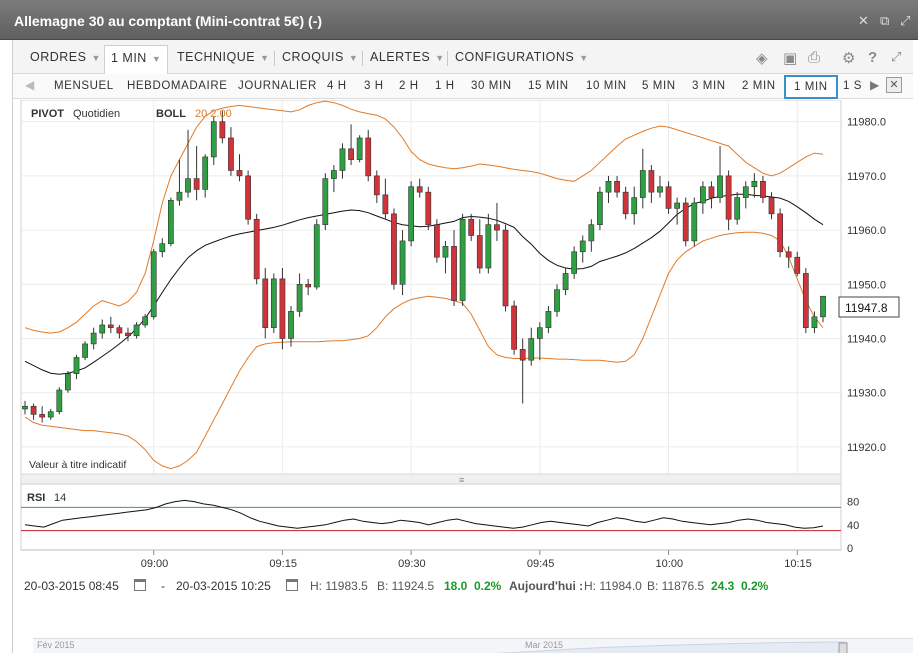 This screenshot has height=653, width=918. Describe the element at coordinates (274, 58) in the screenshot. I see `toolbar-separator` at that location.